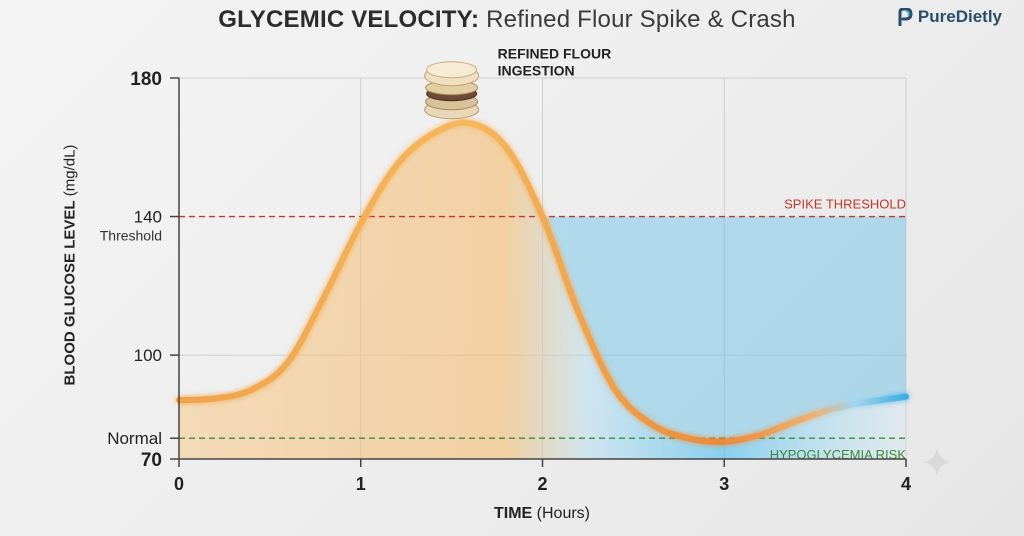 Image resolution: width=1024 pixels, height=536 pixels. Describe the element at coordinates (134, 438) in the screenshot. I see `y-tick-label-3: Normal` at that location.